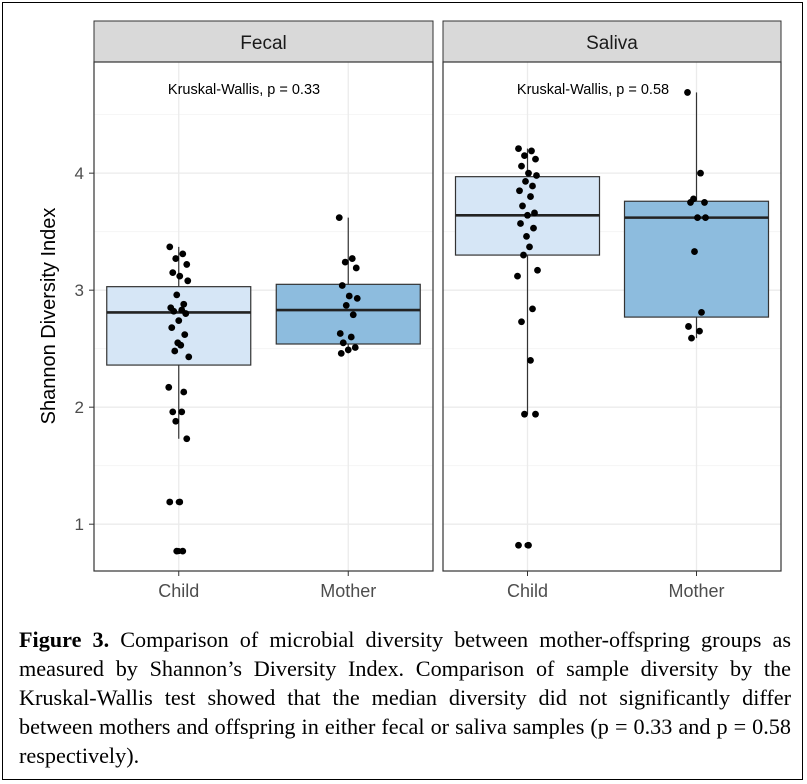 The image size is (807, 784). What do you see at coordinates (64, 639) in the screenshot?
I see `figure-caption-label: Figure 3.` at bounding box center [64, 639].